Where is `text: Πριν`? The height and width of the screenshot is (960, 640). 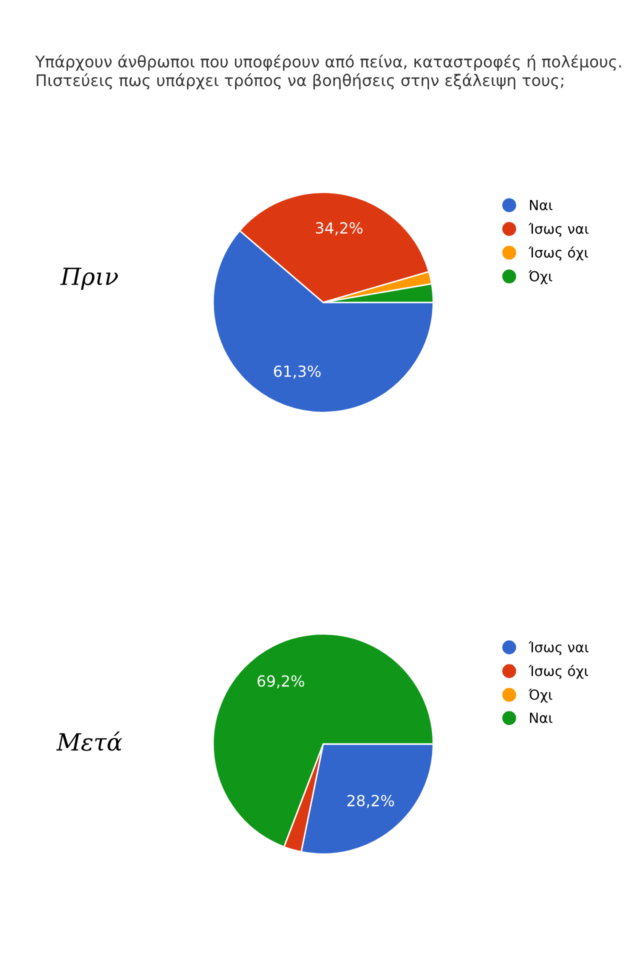 text: Πριν is located at coordinates (89, 279).